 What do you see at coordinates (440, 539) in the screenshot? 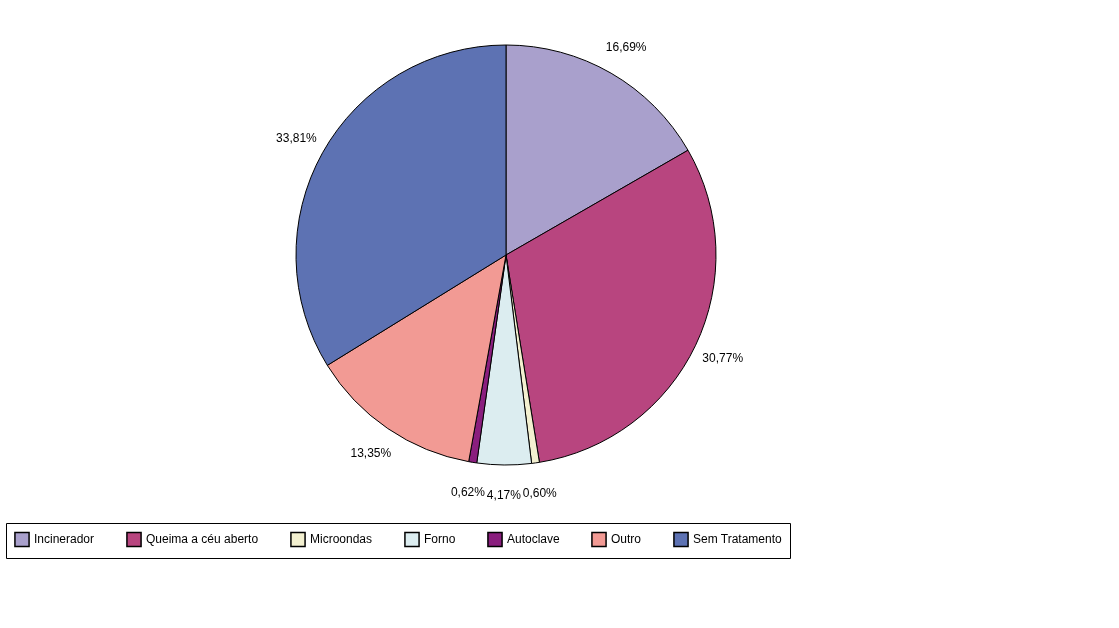
I see `legend-label: Forno` at bounding box center [440, 539].